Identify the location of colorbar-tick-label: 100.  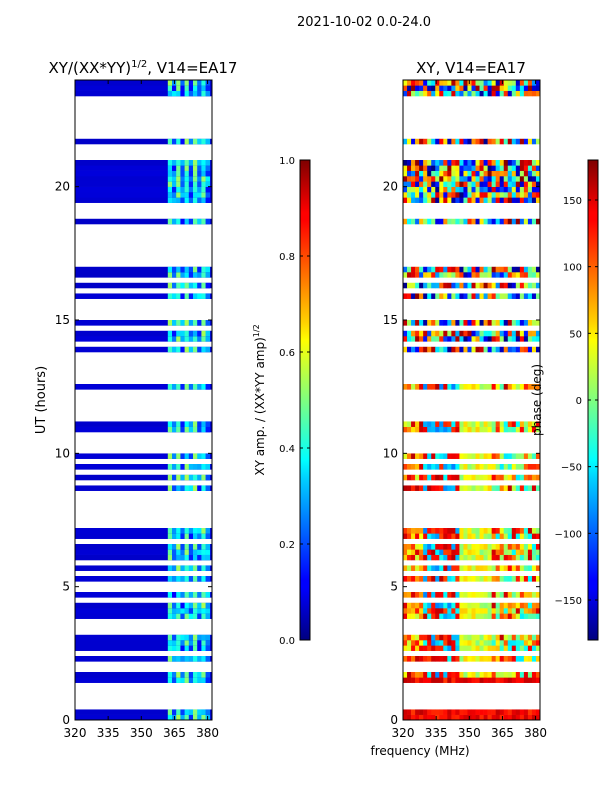
(572, 268).